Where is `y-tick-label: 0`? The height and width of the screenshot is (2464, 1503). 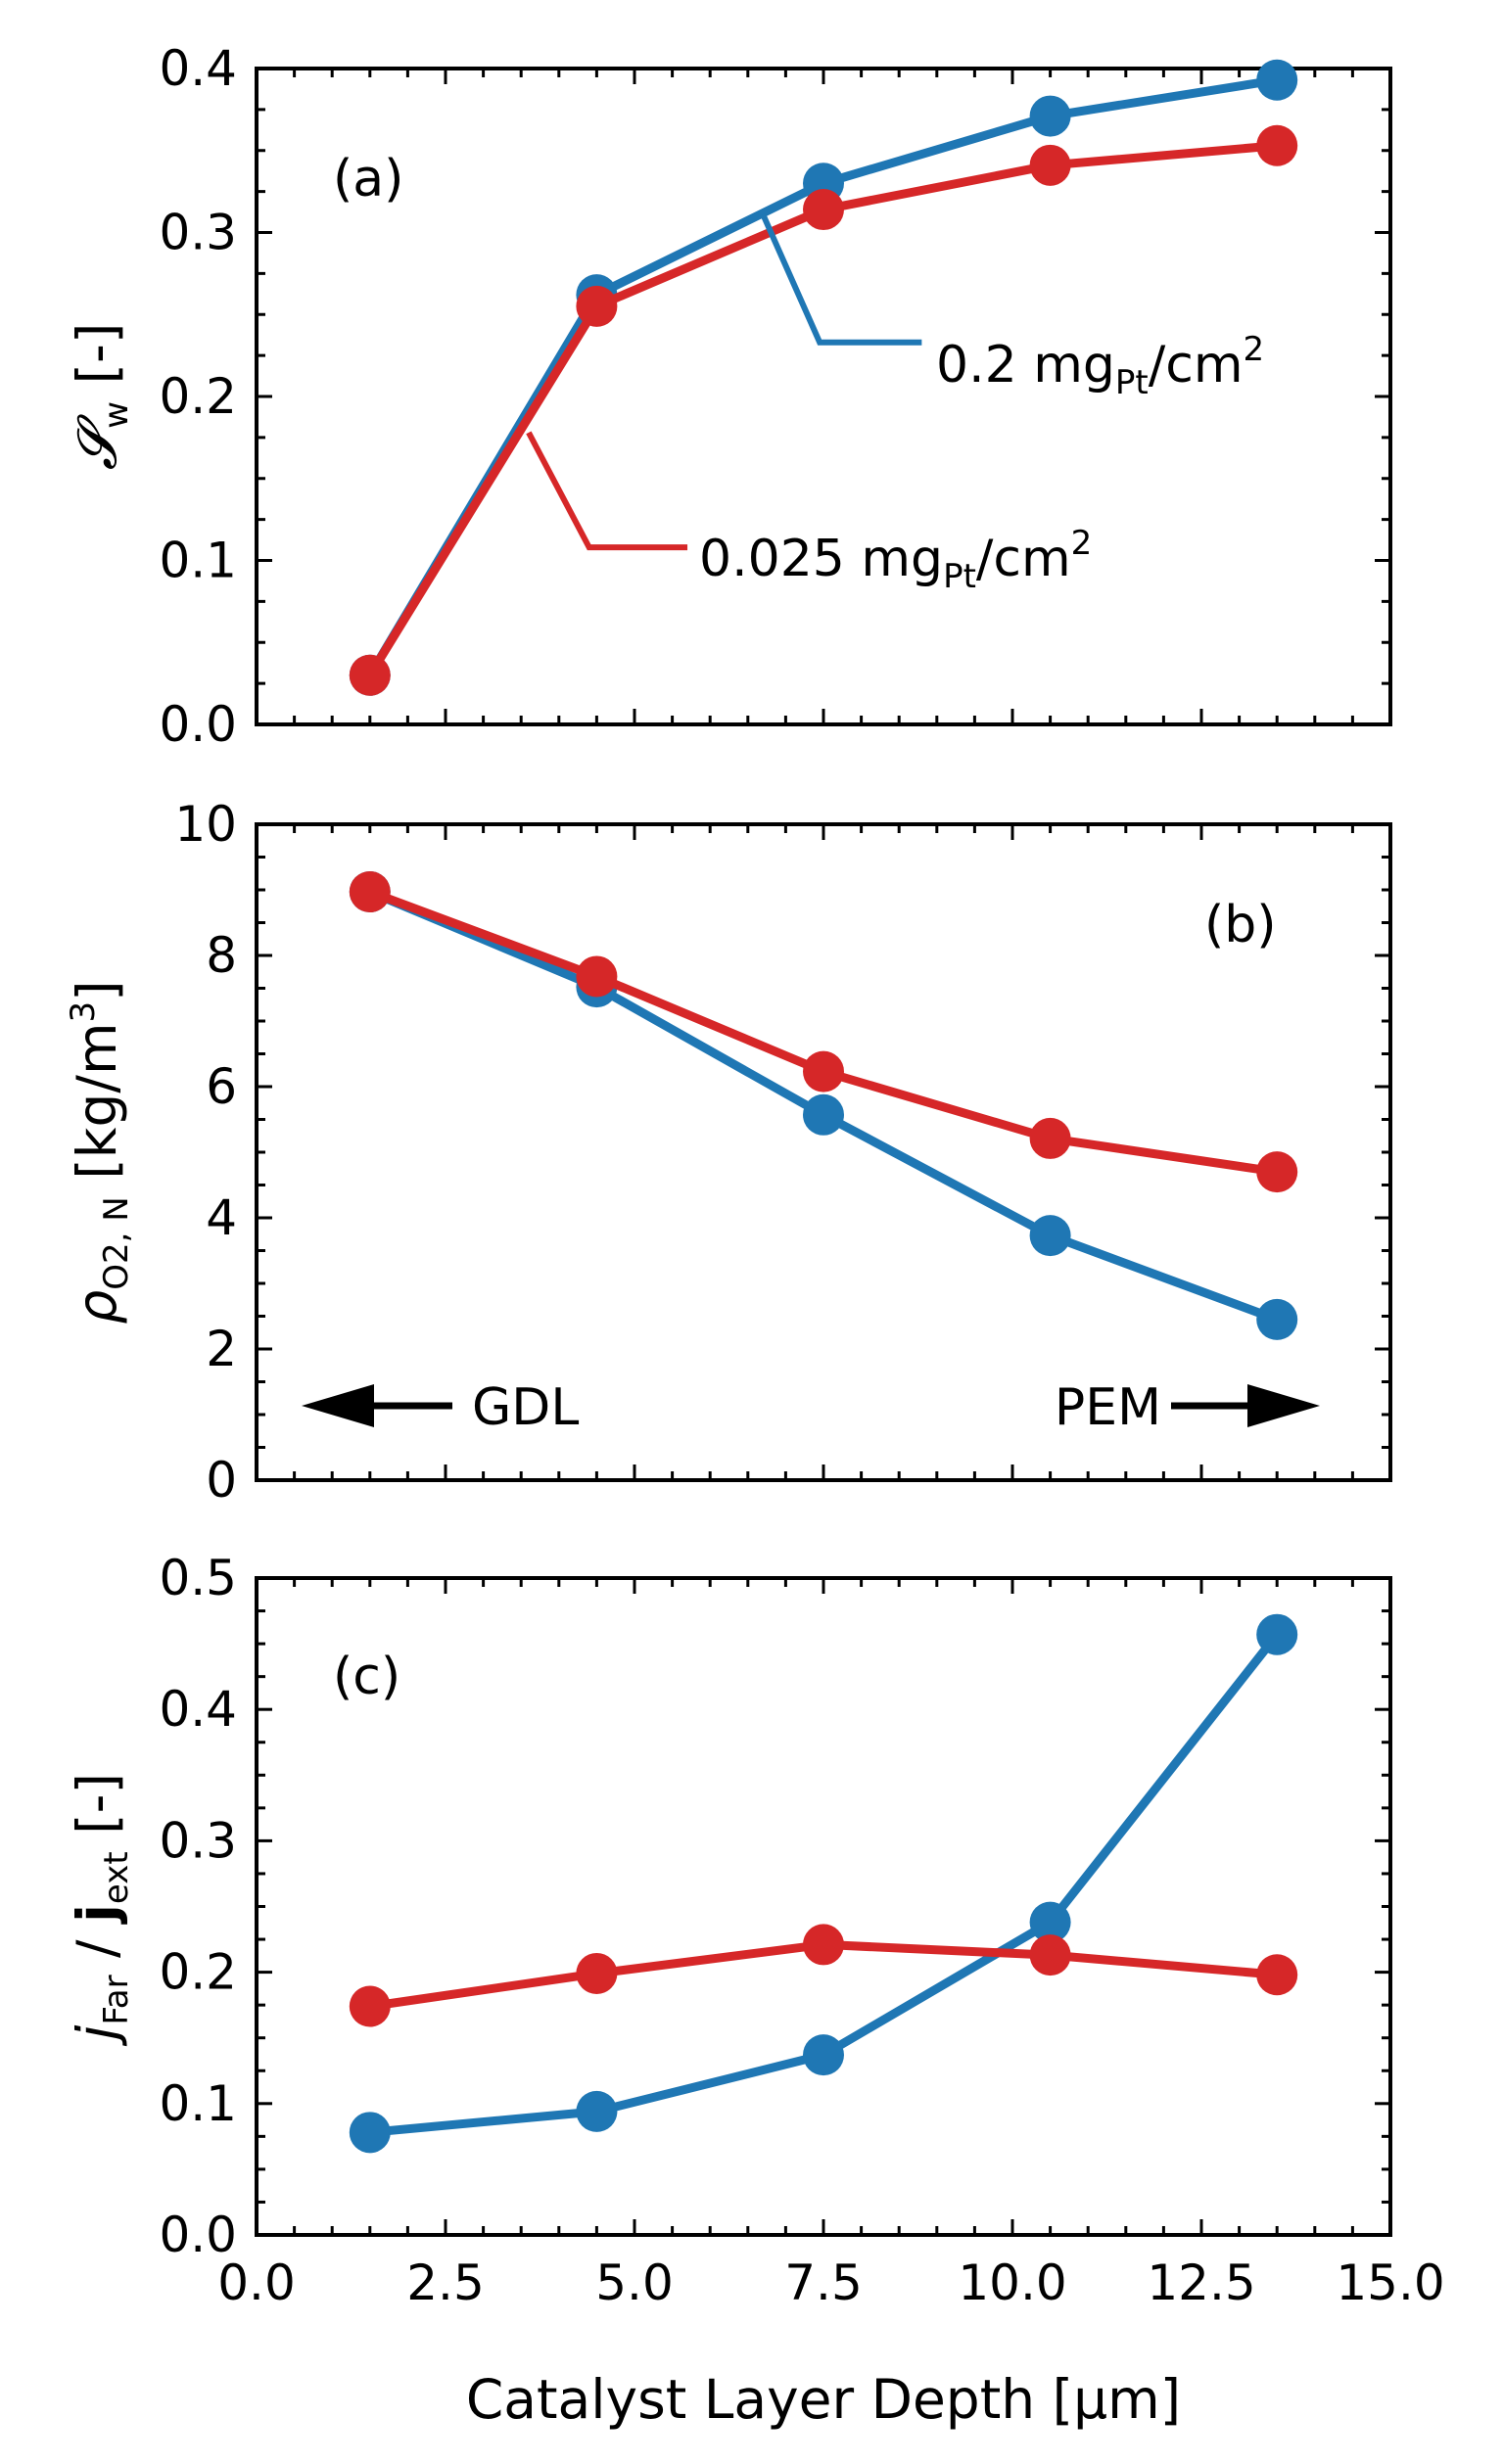 y-tick-label: 0 is located at coordinates (221, 1480).